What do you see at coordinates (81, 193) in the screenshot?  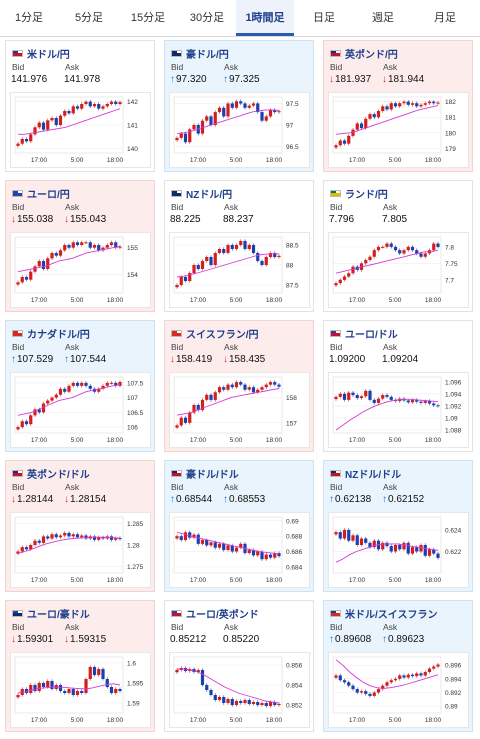 I see `card-title: ユーロ/円` at bounding box center [81, 193].